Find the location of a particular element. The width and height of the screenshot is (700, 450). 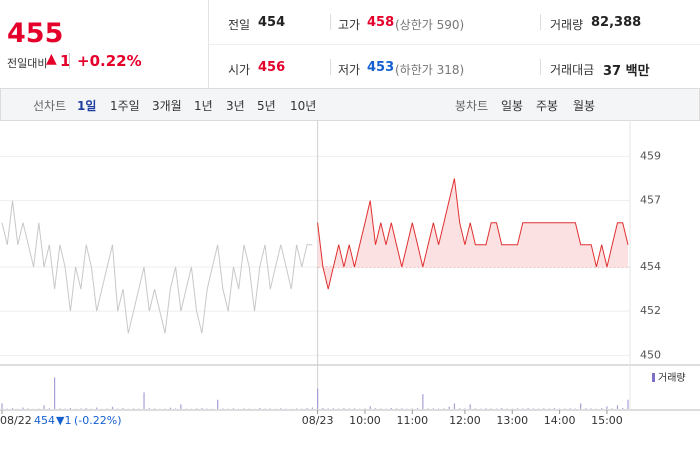

price-line is located at coordinates (157, 267).